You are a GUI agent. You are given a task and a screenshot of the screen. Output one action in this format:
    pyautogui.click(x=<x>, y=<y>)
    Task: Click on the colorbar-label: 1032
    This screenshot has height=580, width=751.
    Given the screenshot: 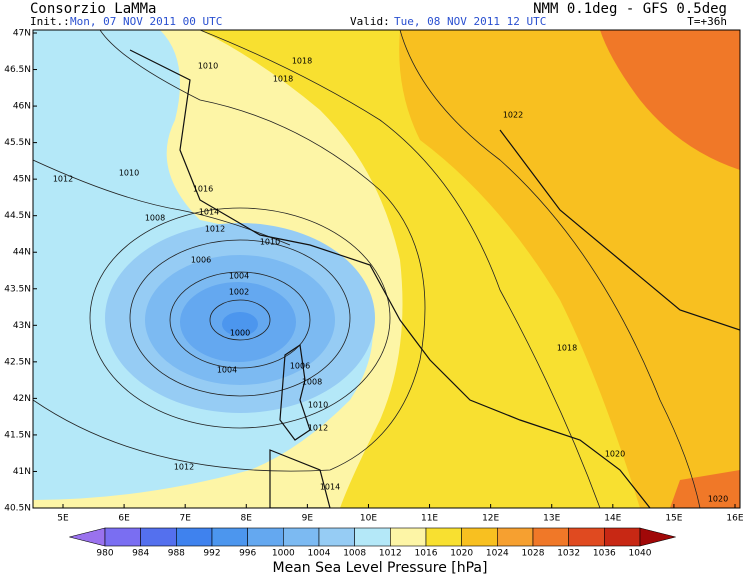 What is the action you would take?
    pyautogui.click(x=568, y=554)
    